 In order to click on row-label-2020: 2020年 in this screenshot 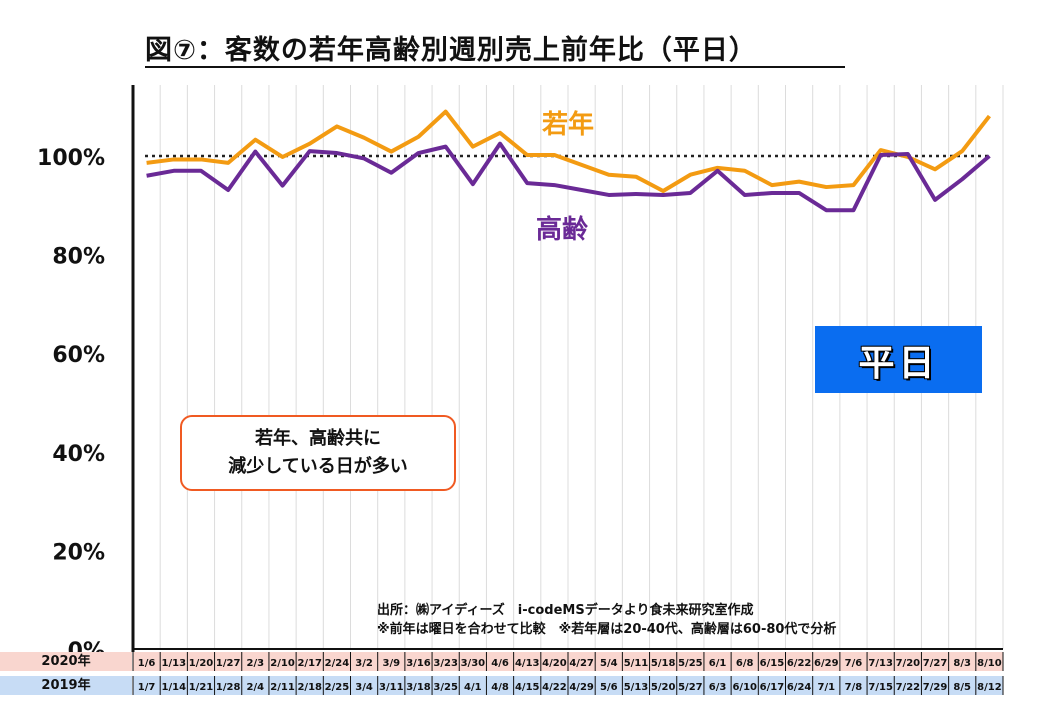, I will do `click(66, 661)`.